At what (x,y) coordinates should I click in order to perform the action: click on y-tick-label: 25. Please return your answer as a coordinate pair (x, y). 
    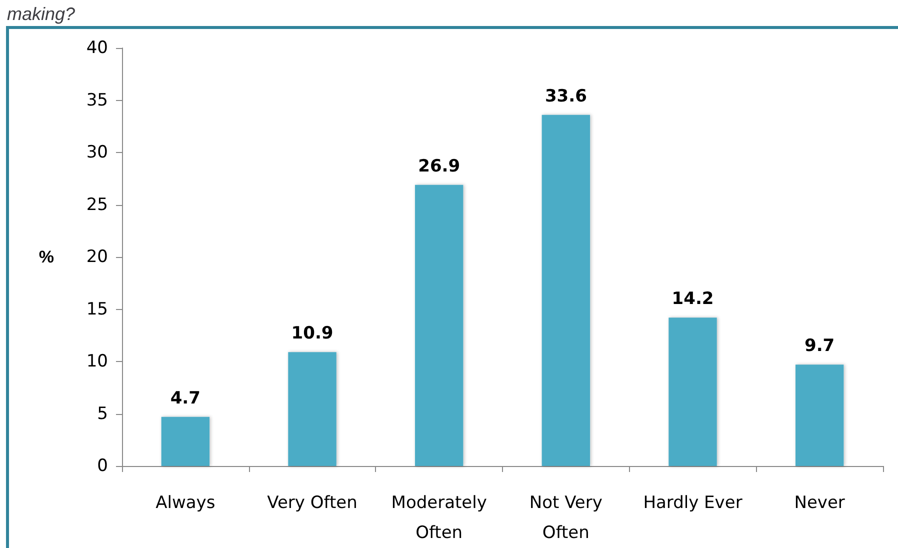
    Looking at the image, I should click on (97, 204).